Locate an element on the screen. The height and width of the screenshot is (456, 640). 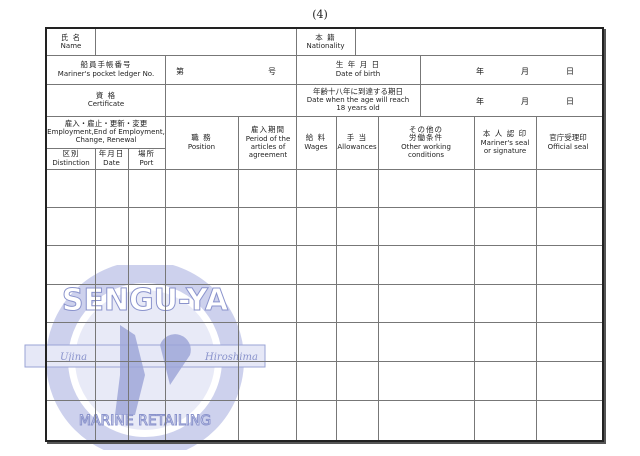
name-field is located at coordinates (195, 42).